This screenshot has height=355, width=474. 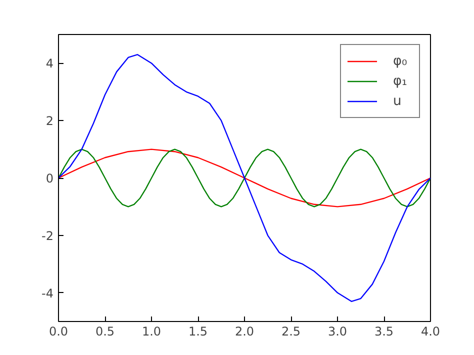 What do you see at coordinates (338, 331) in the screenshot?
I see `x-tick-label: 3.0` at bounding box center [338, 331].